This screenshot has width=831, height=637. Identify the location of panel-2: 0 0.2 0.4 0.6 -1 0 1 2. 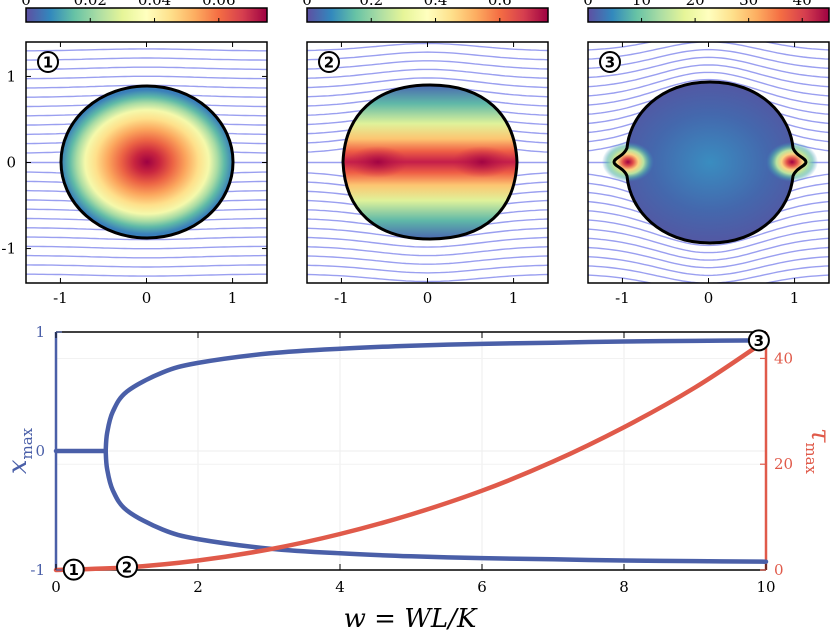
(427, 153).